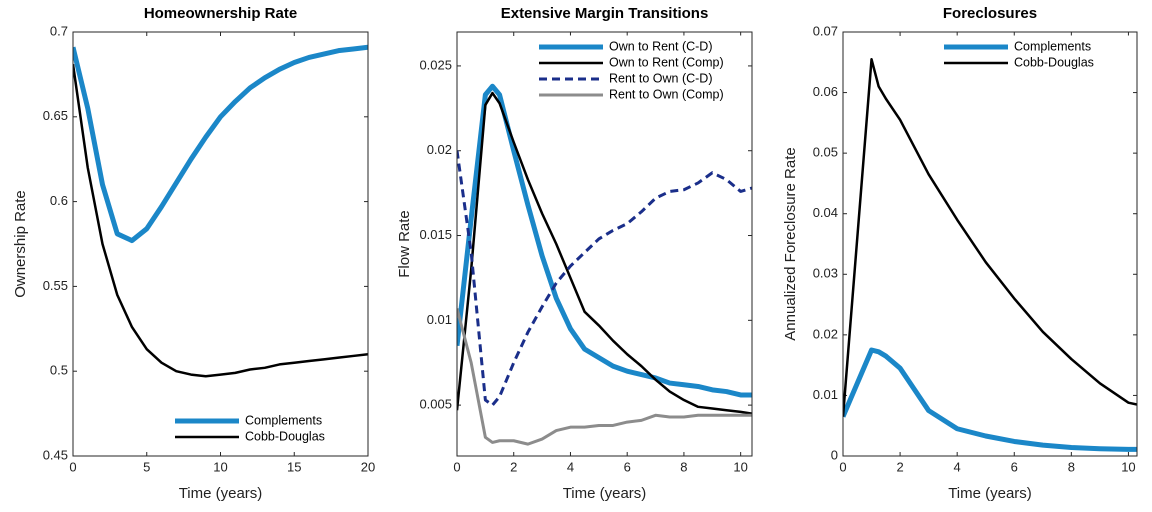  I want to click on y-tick-label: 0, so click(834, 454).